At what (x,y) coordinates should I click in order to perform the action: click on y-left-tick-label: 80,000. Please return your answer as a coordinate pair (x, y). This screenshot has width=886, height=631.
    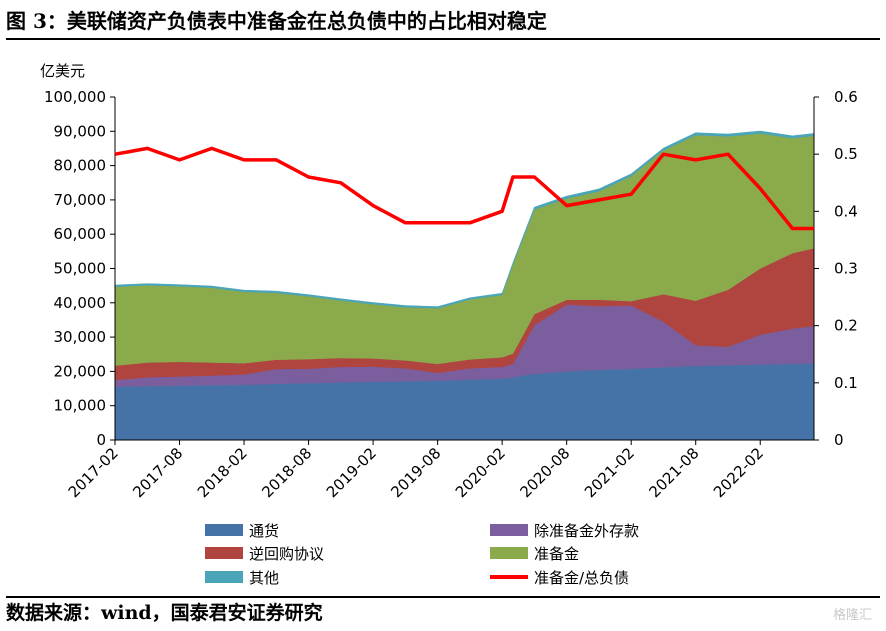
    Looking at the image, I should click on (80, 166).